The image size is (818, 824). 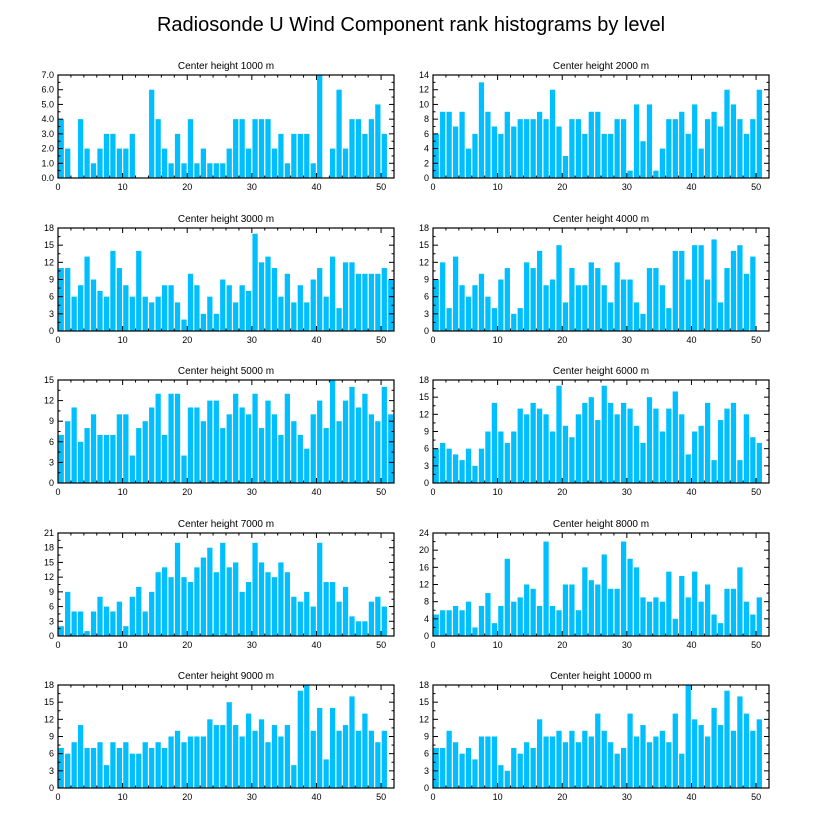 I want to click on panel-title: Center height 5000 m, so click(x=226, y=371).